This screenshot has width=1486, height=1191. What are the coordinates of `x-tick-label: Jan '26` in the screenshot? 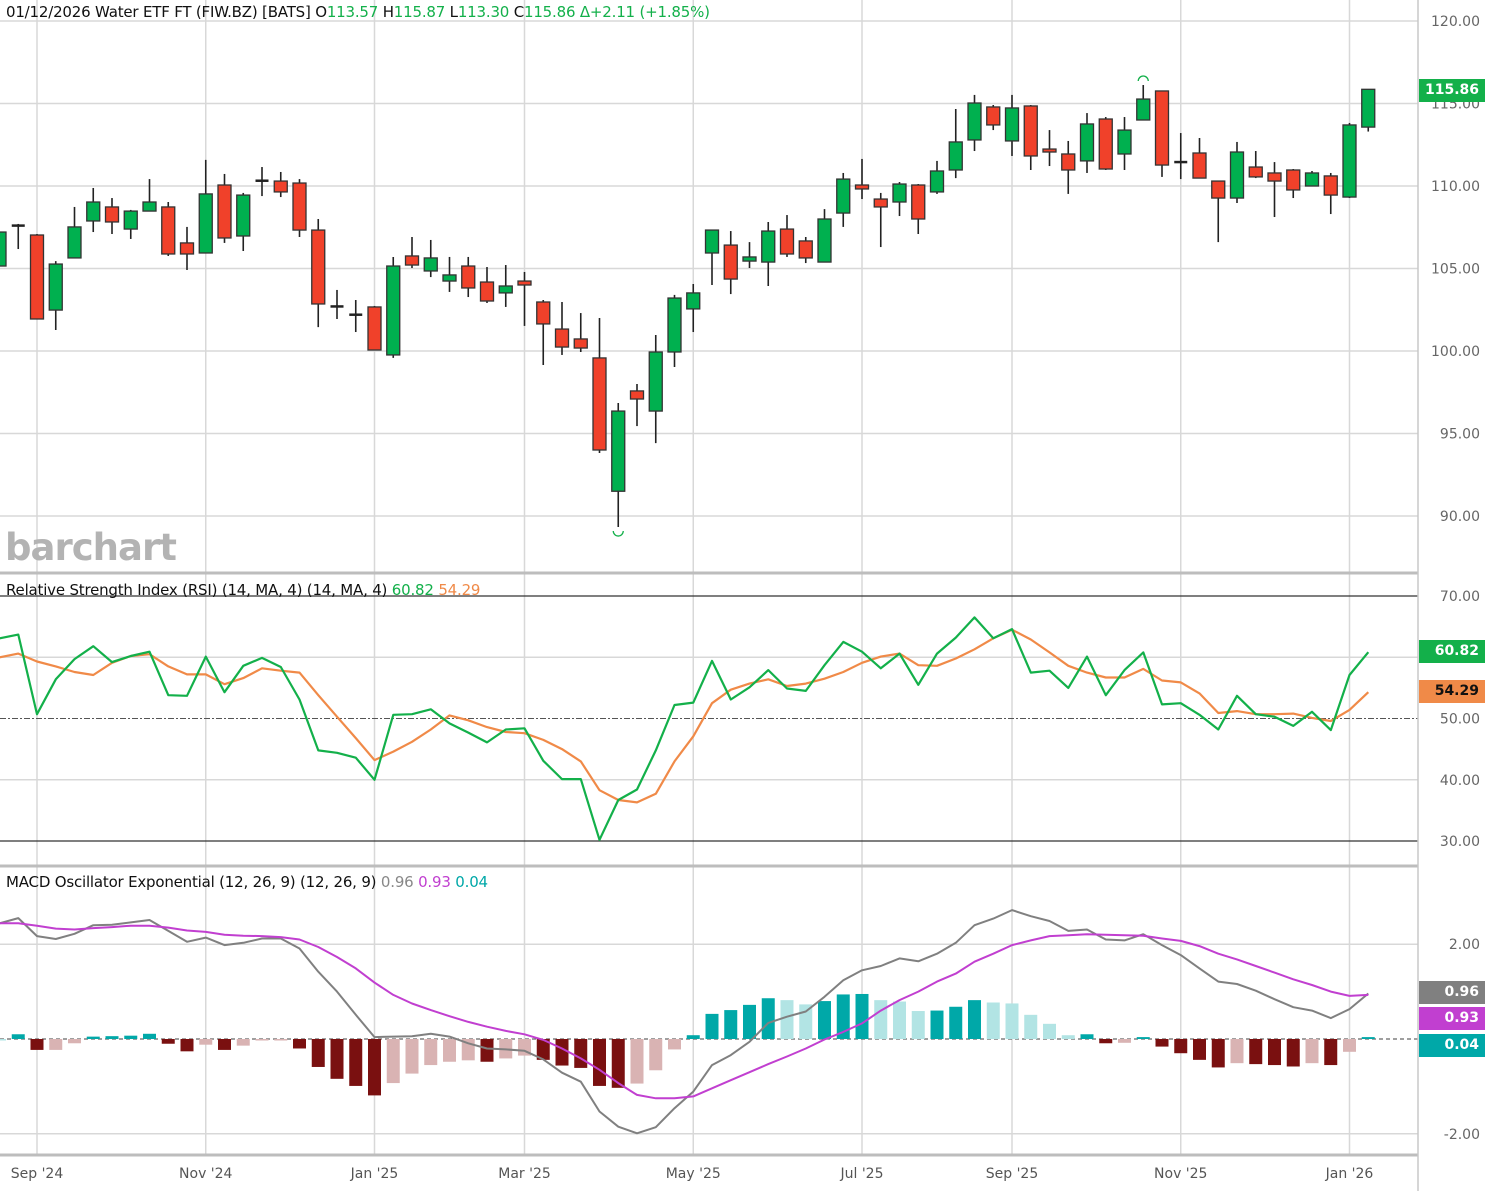 It's located at (1349, 1174).